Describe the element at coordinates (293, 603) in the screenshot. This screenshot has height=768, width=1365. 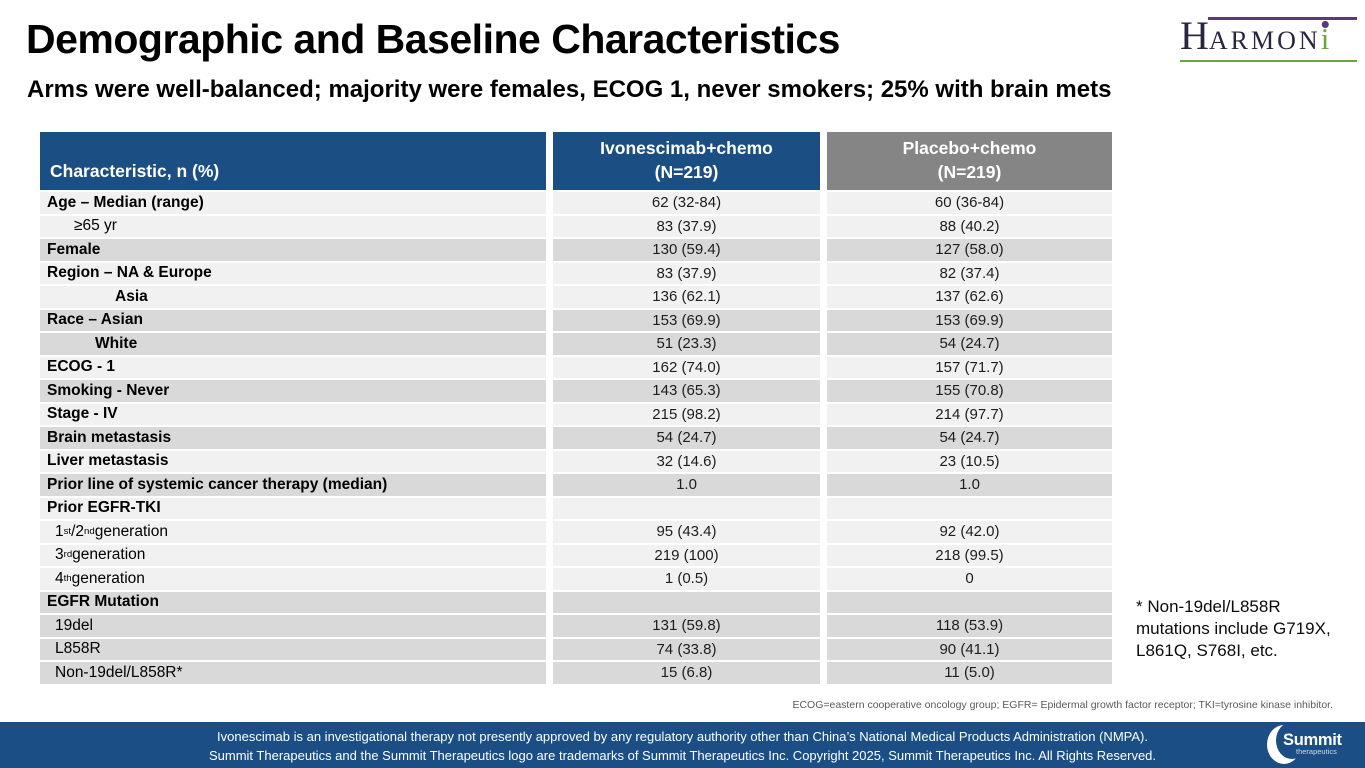
I see `row-label: EGFR Mutation` at that location.